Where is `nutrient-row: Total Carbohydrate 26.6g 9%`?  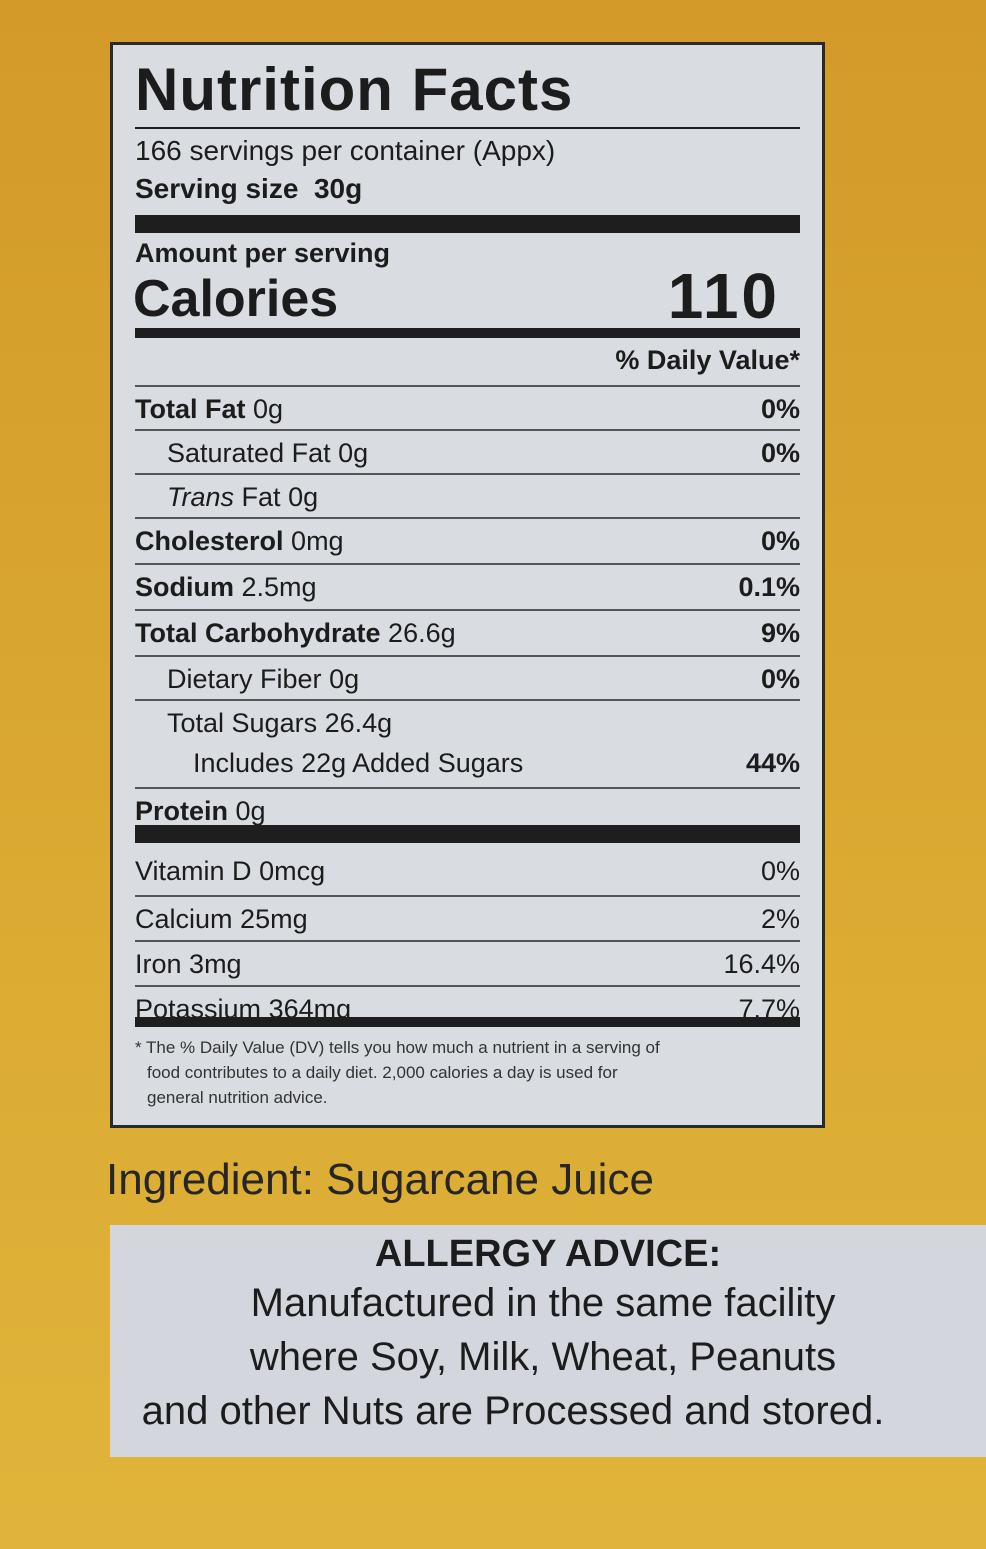 nutrient-row: Total Carbohydrate 26.6g 9% is located at coordinates (467, 632).